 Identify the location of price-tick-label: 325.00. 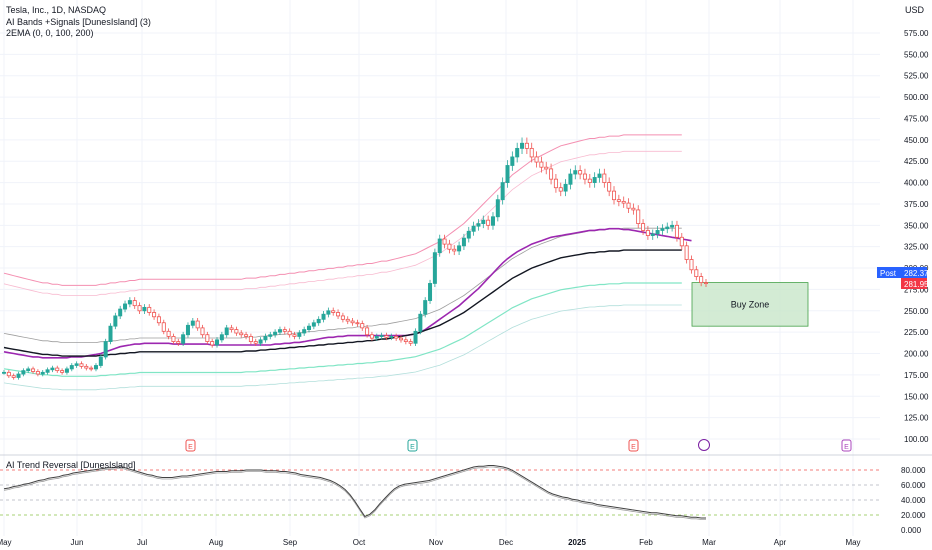
(916, 247).